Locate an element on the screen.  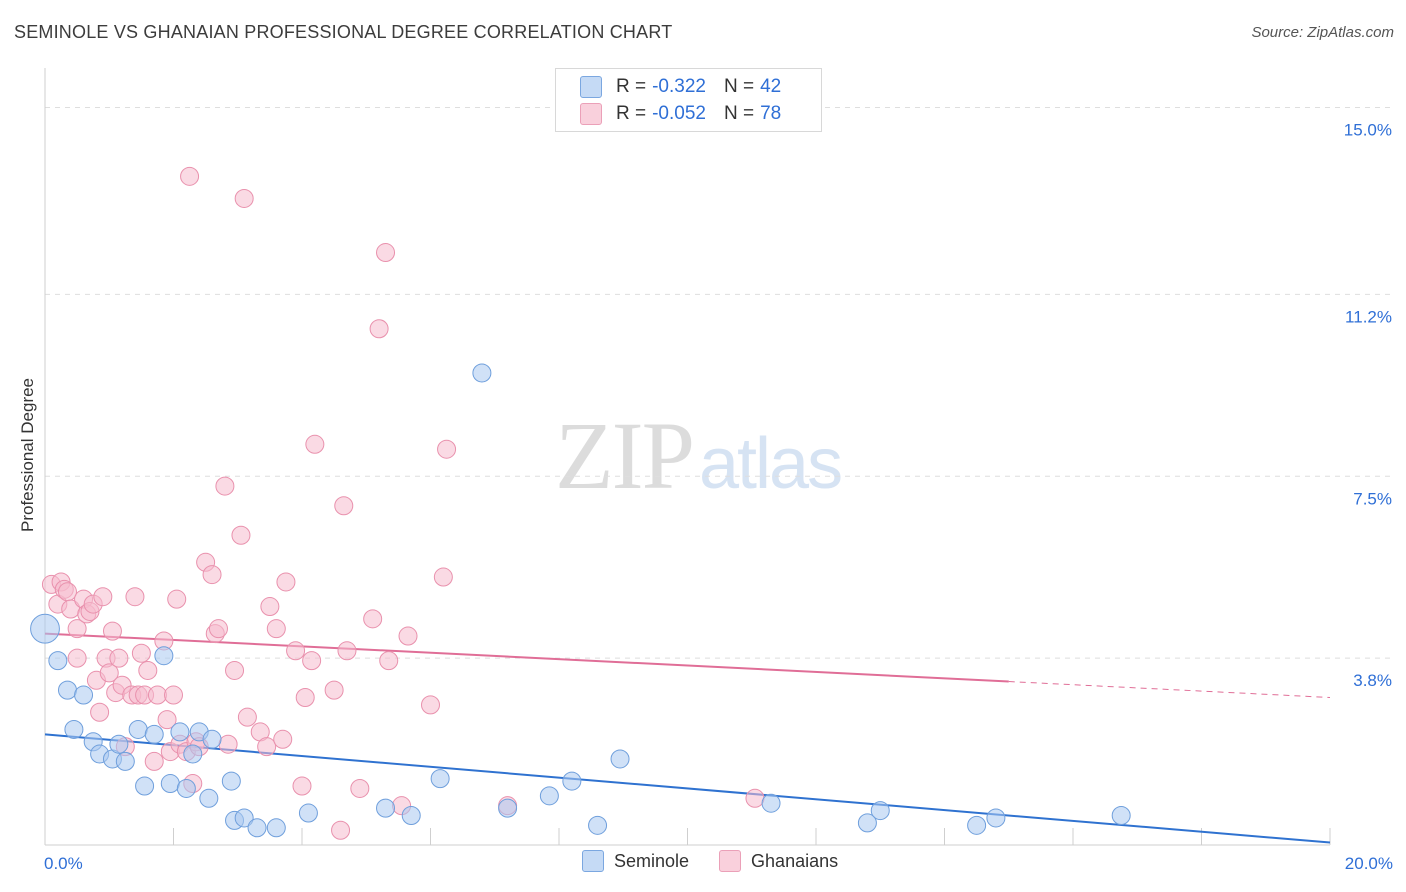
legend-label: Ghanaians is located at coordinates (795, 860).